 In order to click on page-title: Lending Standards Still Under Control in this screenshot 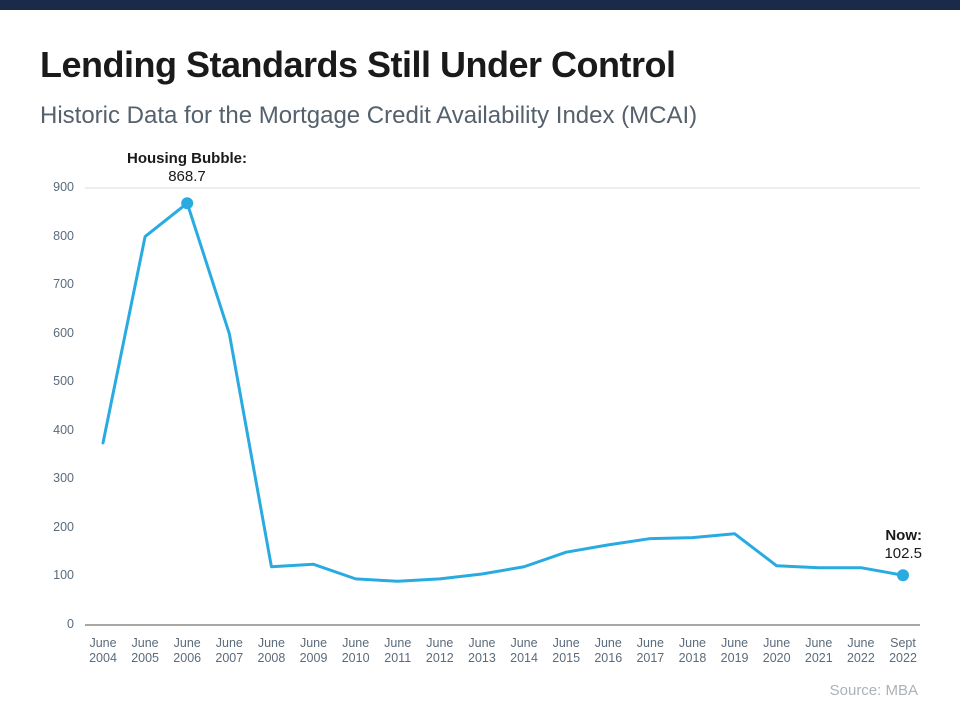, I will do `click(358, 64)`.